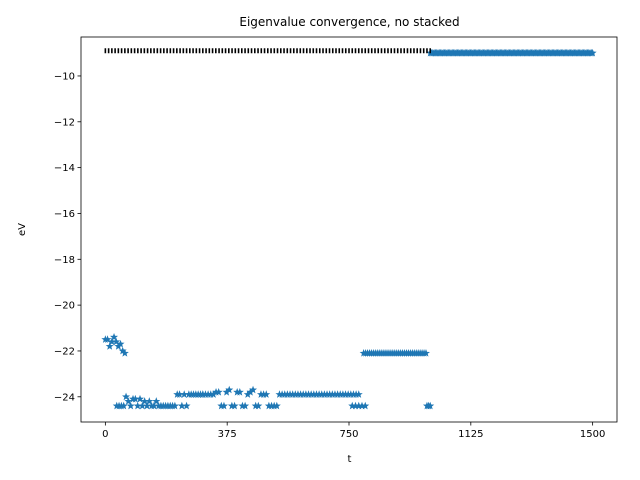 Image resolution: width=640 pixels, height=480 pixels. I want to click on y-tick-label: −24, so click(64, 397).